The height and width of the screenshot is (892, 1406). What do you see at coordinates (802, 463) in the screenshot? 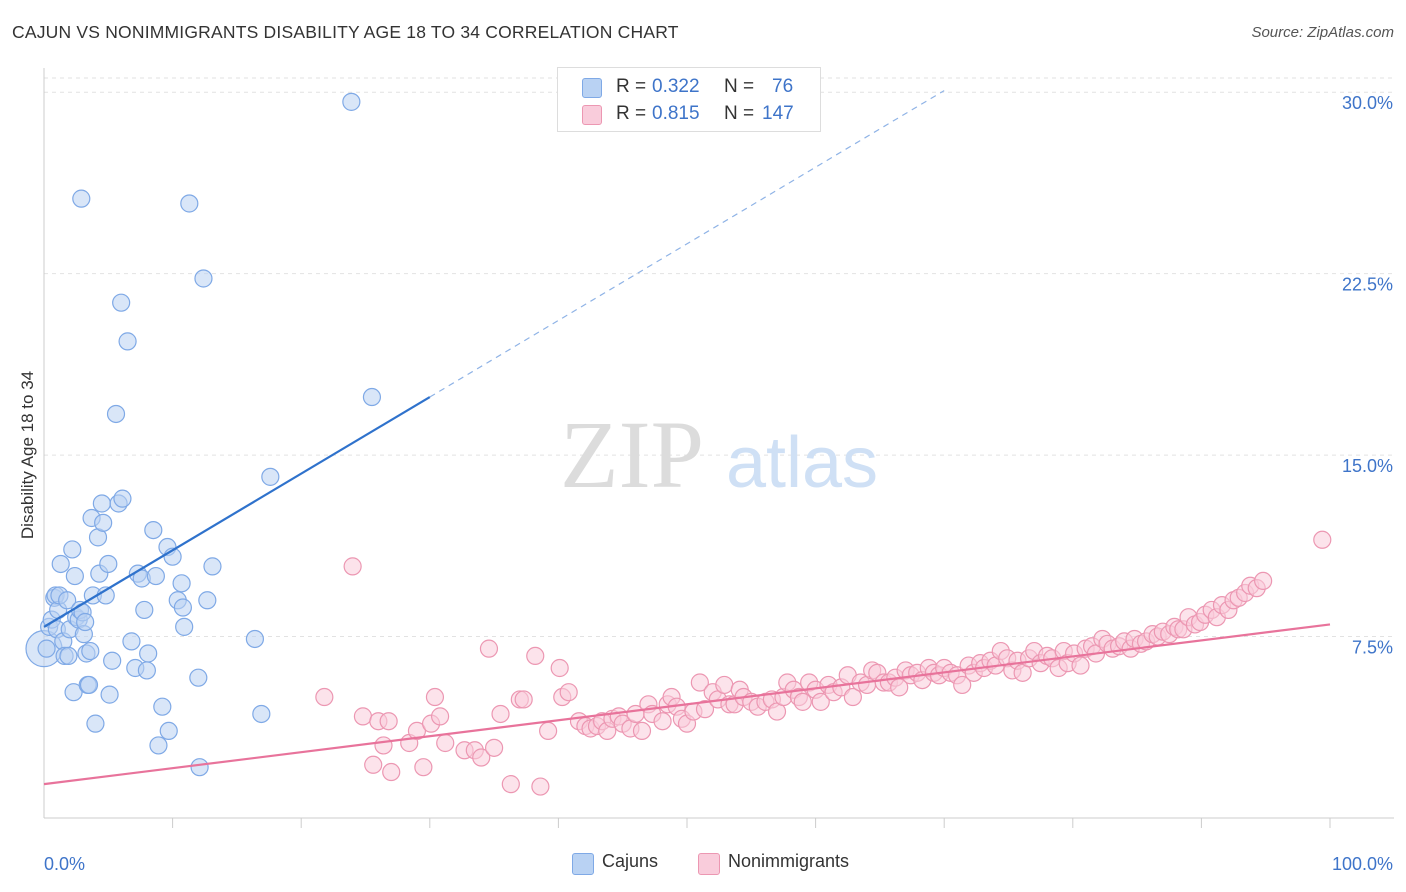
I see `watermark-atlas: atlas` at bounding box center [802, 463].